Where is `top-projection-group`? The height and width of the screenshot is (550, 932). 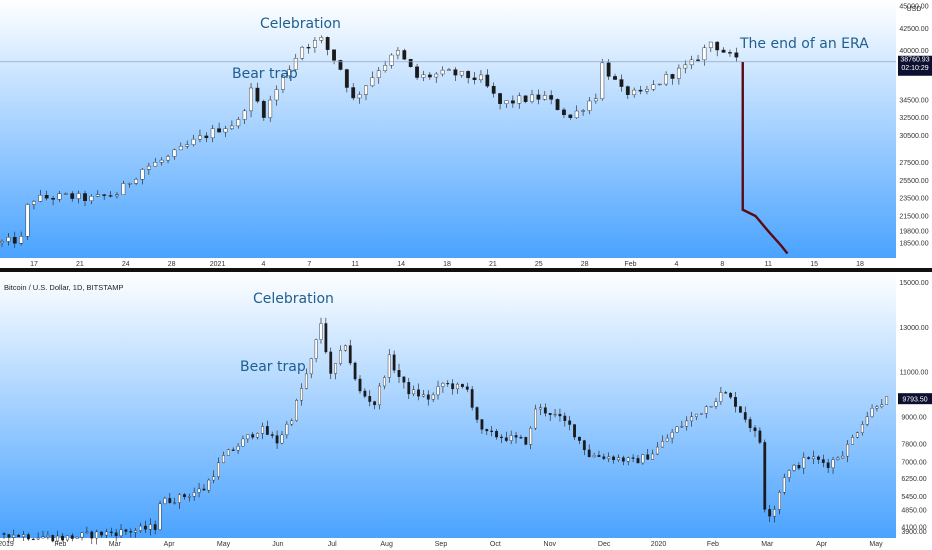 top-projection-group is located at coordinates (765, 158).